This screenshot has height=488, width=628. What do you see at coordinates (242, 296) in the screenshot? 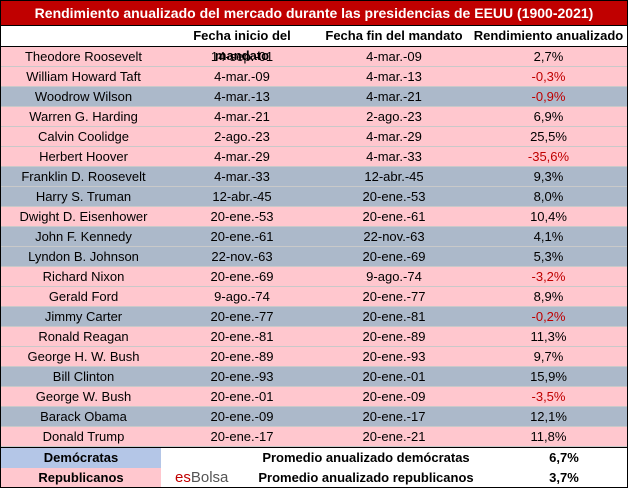
I see `start-date: 9-ago.-74` at bounding box center [242, 296].